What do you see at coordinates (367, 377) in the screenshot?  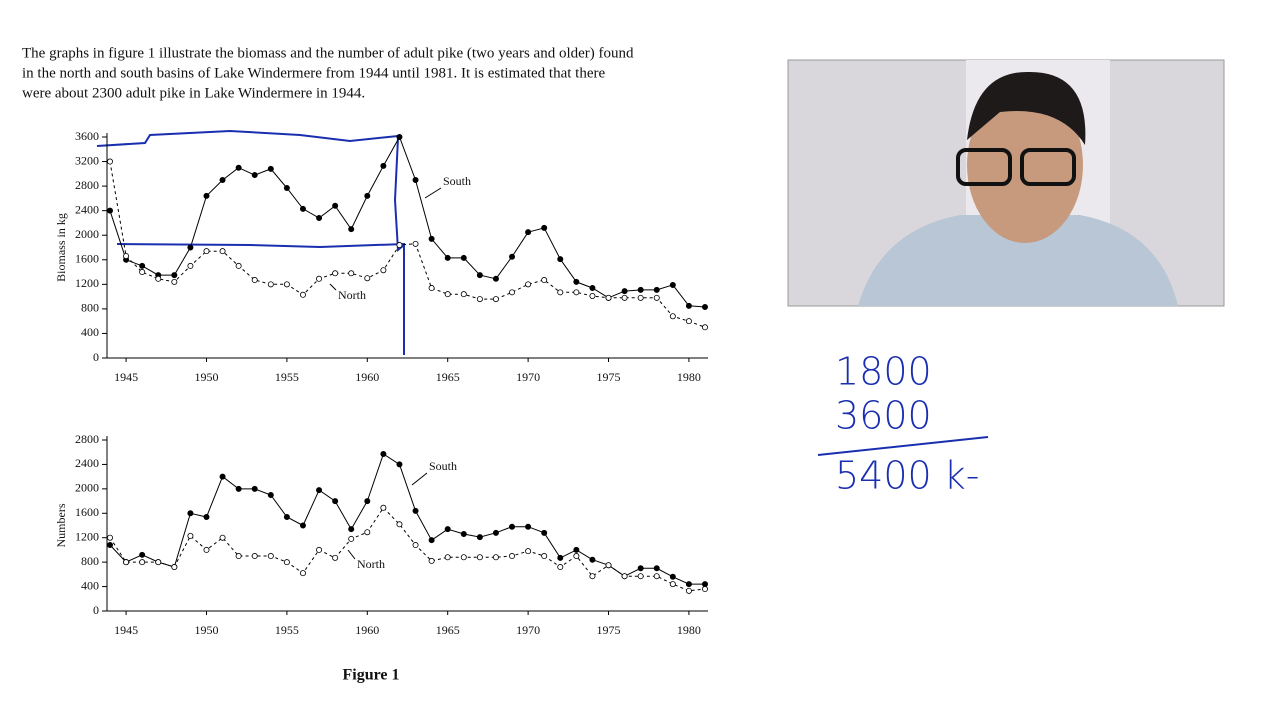 I see `x-tick-label: 1960` at bounding box center [367, 377].